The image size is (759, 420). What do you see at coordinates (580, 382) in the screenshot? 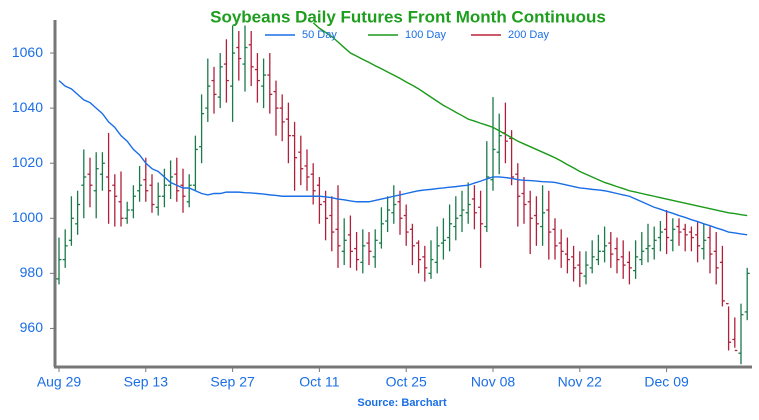
I see `x-tick-label: Nov 22` at bounding box center [580, 382].